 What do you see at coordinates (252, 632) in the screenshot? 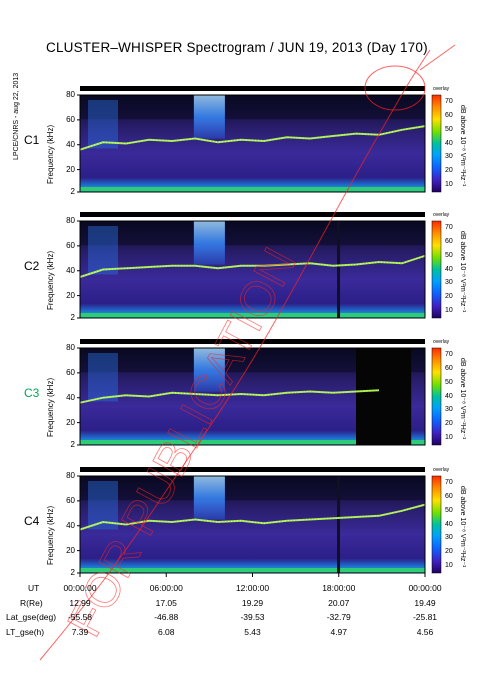
I see `orbit-row-value: 5.43` at bounding box center [252, 632].